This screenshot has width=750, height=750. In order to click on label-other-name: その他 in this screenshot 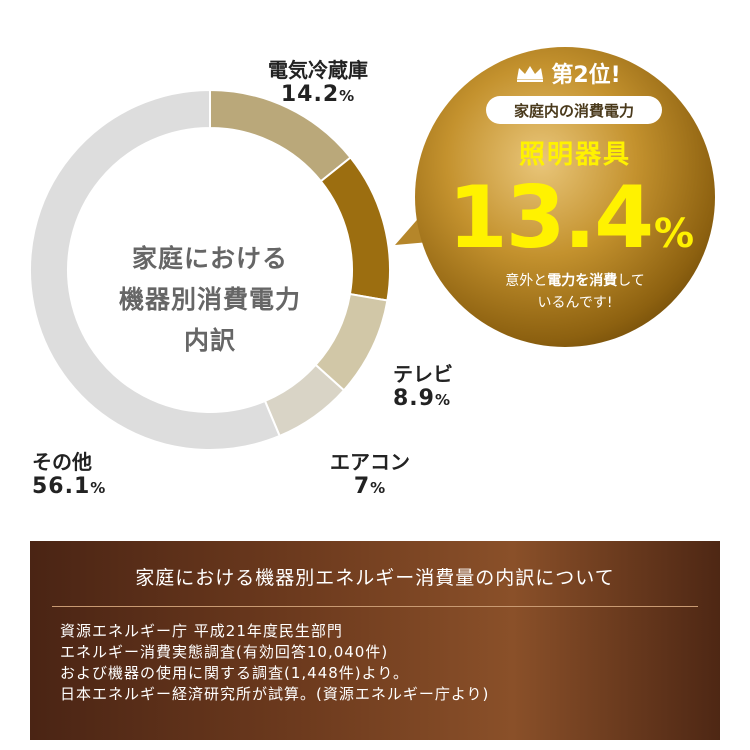, I will do `click(62, 462)`.